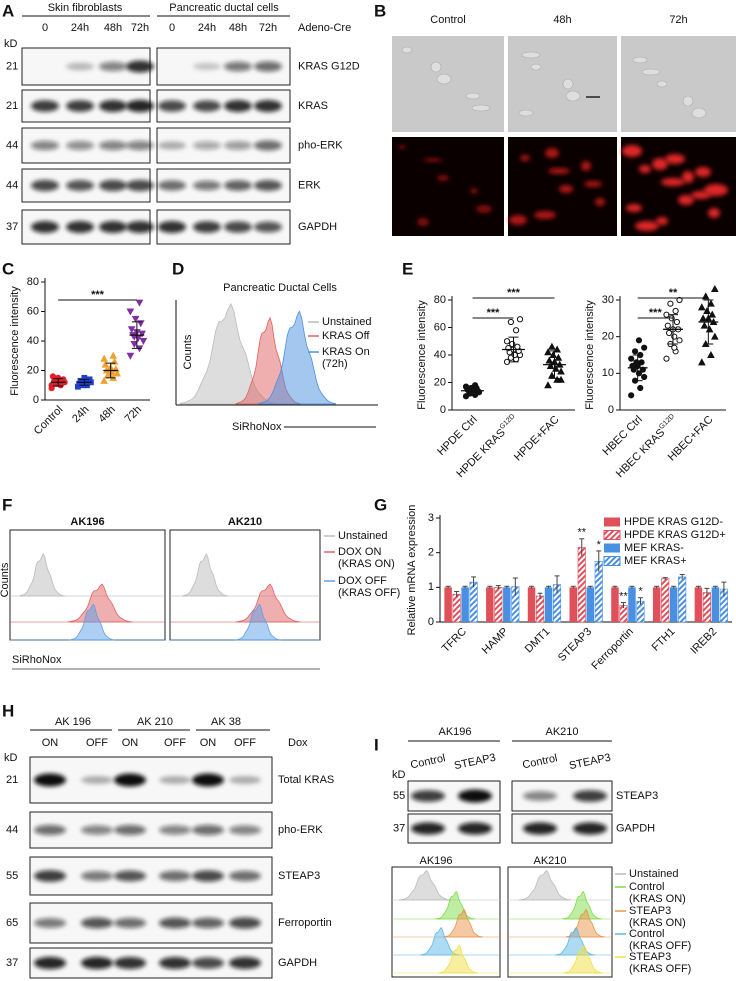 This screenshot has width=736, height=981. I want to click on y-tick-label: 20, so click(608, 337).